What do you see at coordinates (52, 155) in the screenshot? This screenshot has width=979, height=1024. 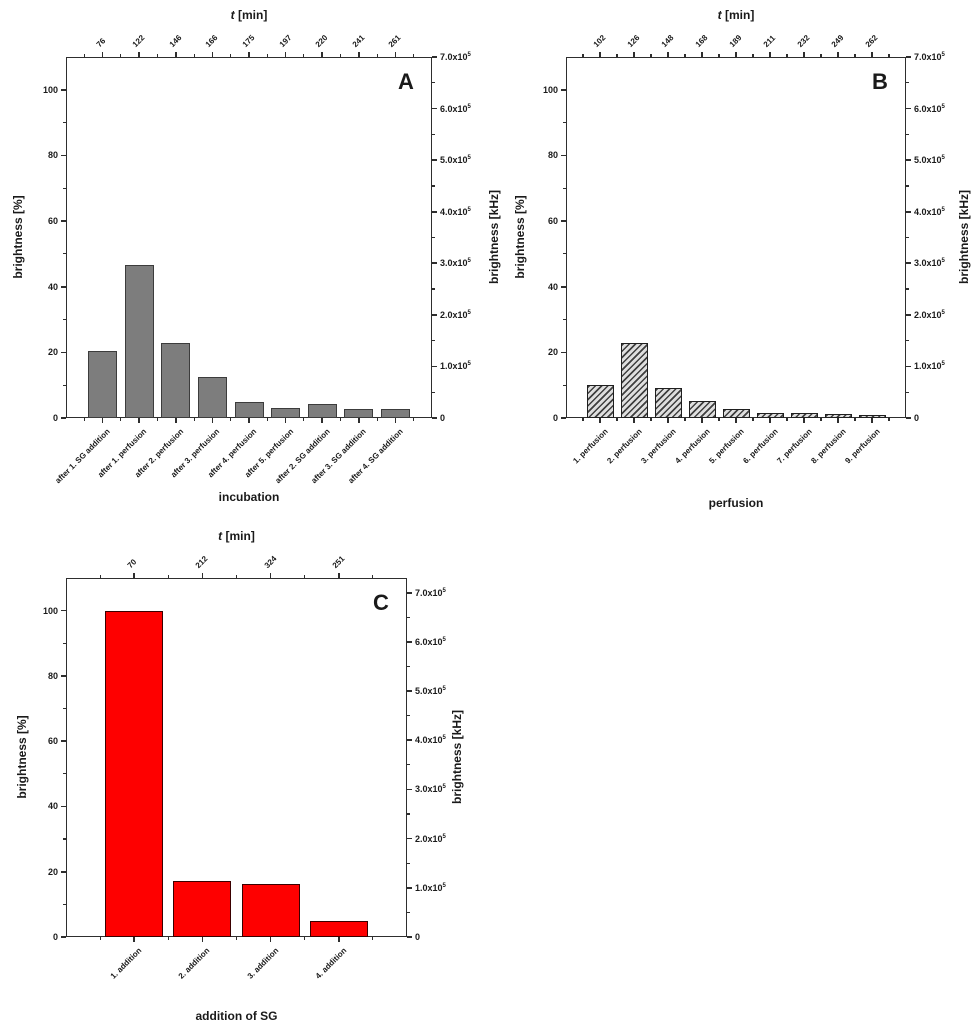 I see `left-axis-tick-label: 80` at bounding box center [52, 155].